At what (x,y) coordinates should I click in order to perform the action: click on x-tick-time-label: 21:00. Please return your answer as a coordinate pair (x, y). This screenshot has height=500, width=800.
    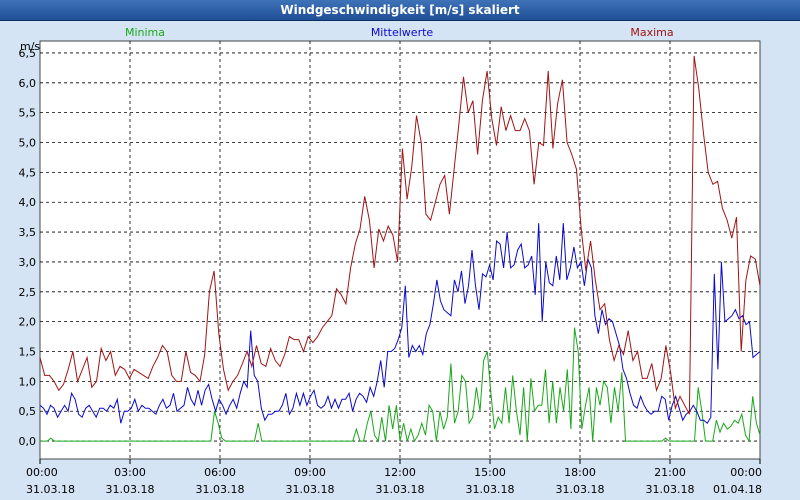
    Looking at the image, I should click on (670, 472).